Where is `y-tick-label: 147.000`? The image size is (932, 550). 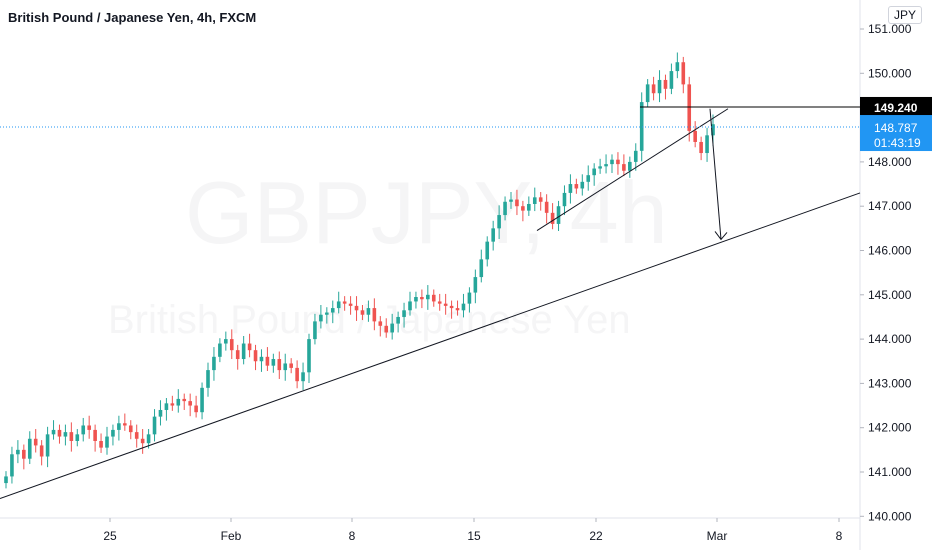
y-tick-label: 147.000 is located at coordinates (890, 206).